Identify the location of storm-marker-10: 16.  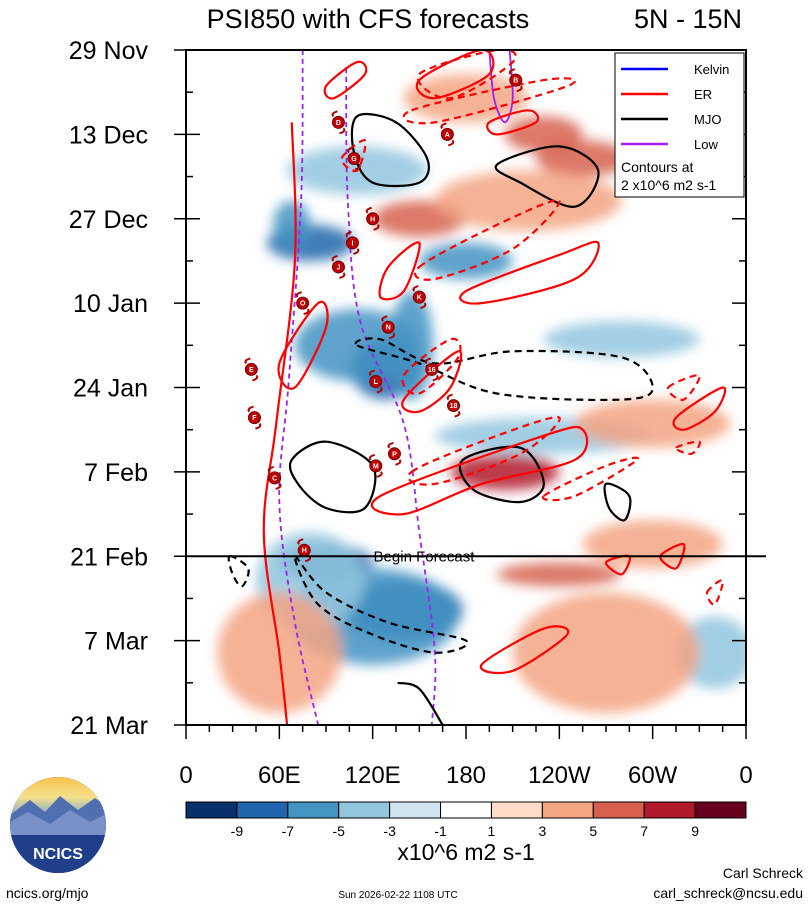
(431, 369).